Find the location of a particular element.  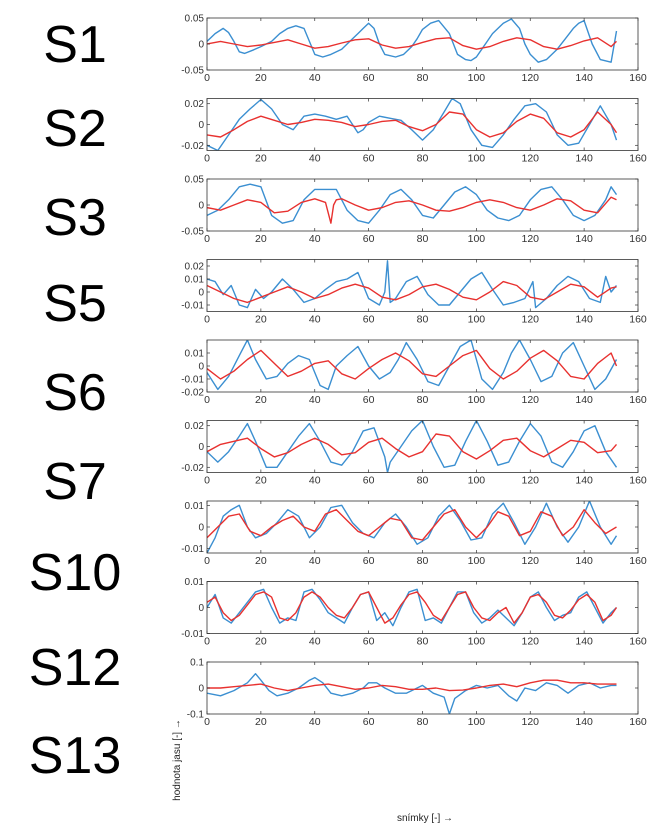

subject-label: S10 is located at coordinates (75, 573).